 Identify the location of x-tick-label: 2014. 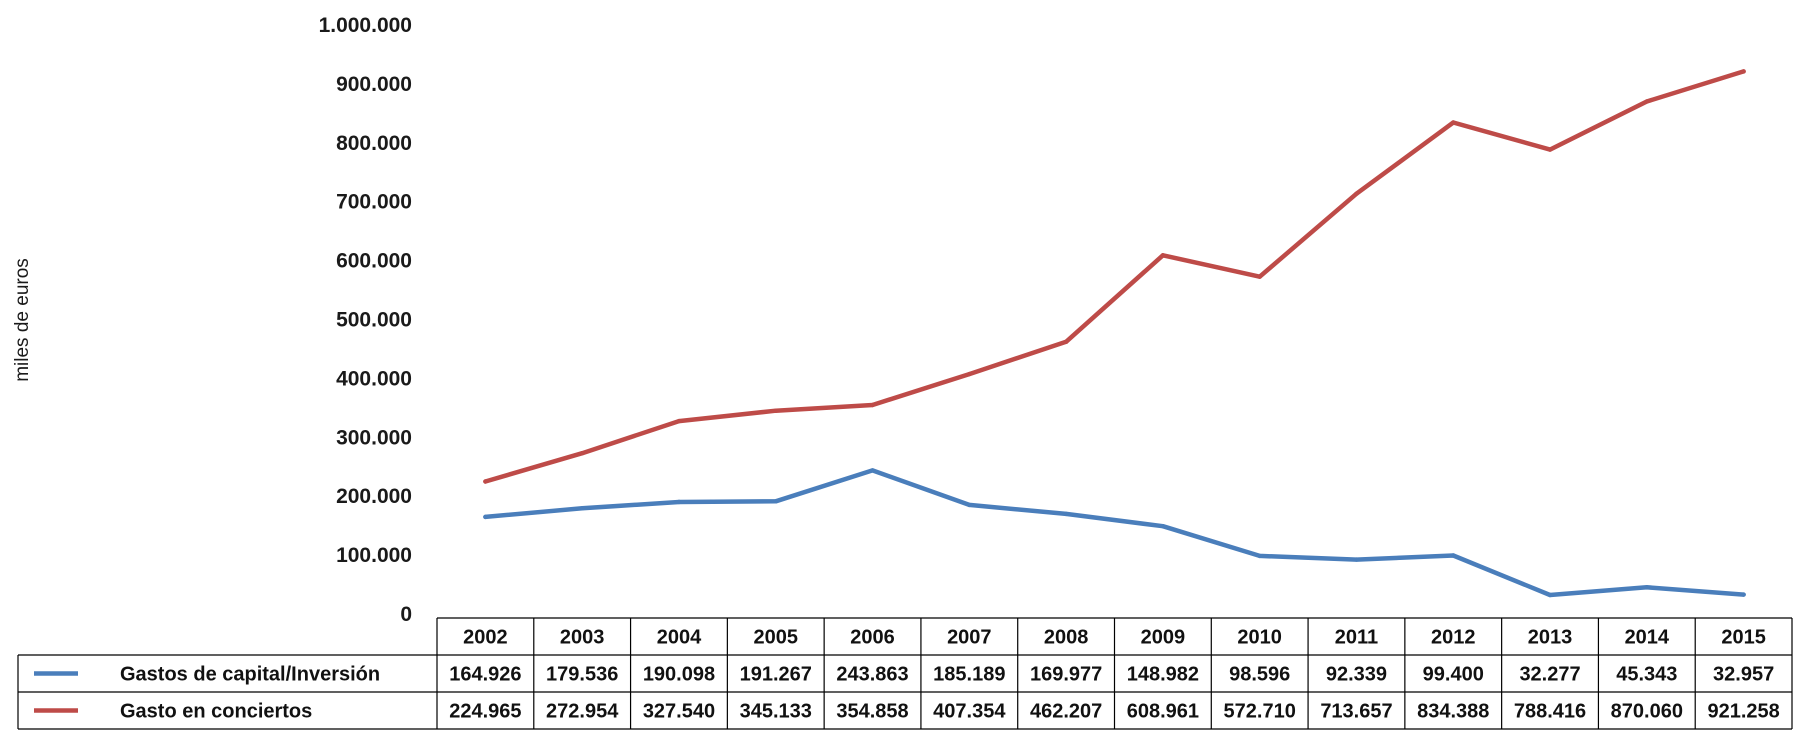
(1647, 638).